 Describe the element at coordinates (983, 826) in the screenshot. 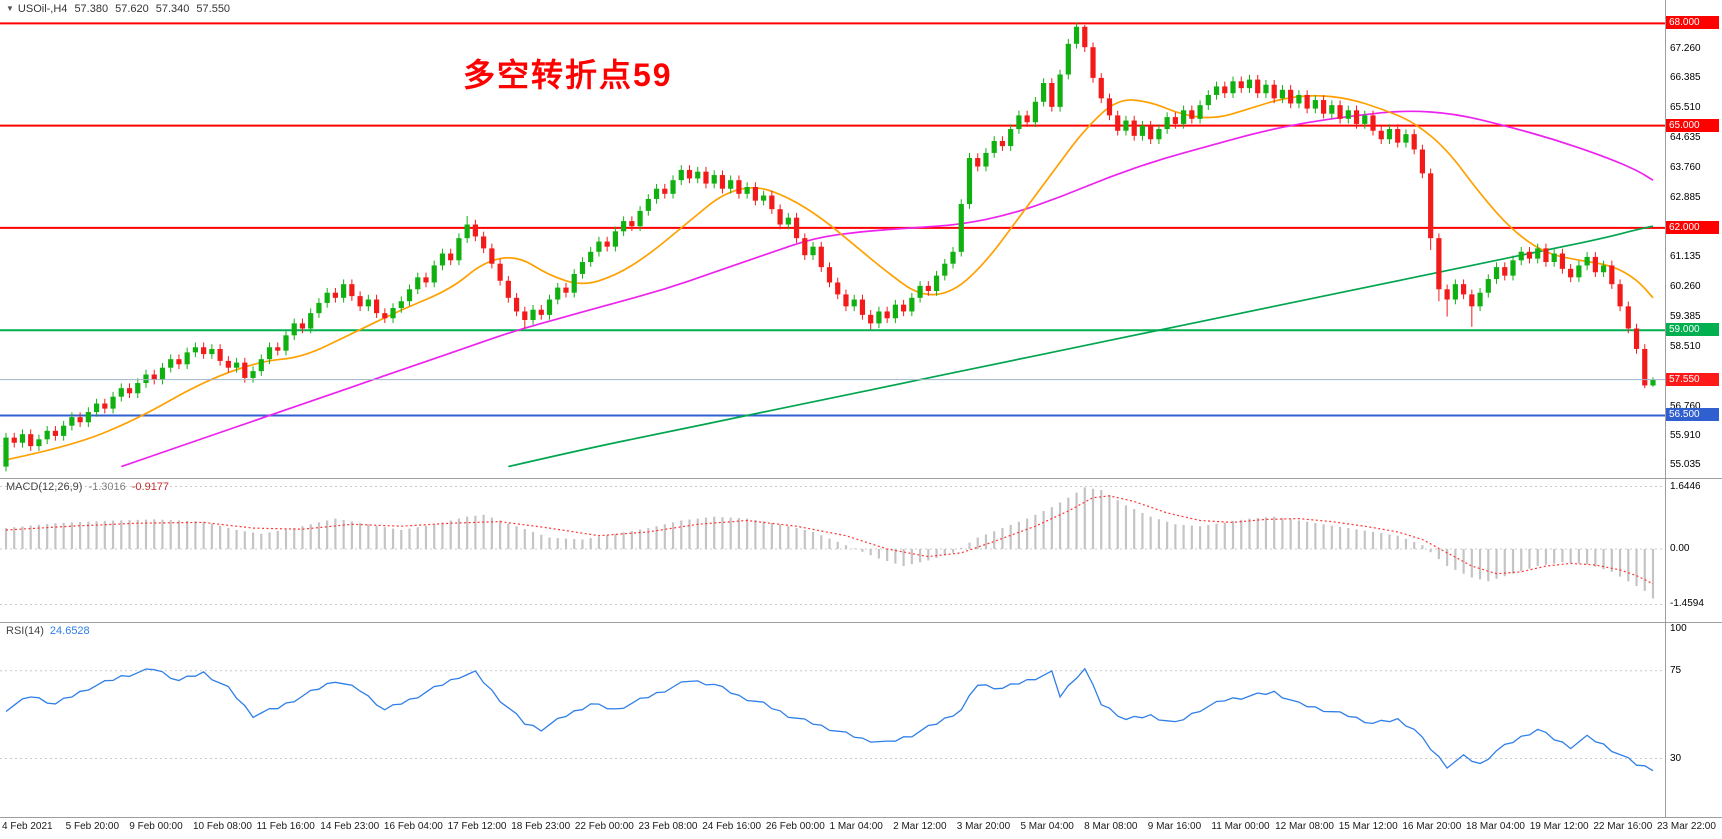

I see `time-label: 3 Mar 20:00` at that location.